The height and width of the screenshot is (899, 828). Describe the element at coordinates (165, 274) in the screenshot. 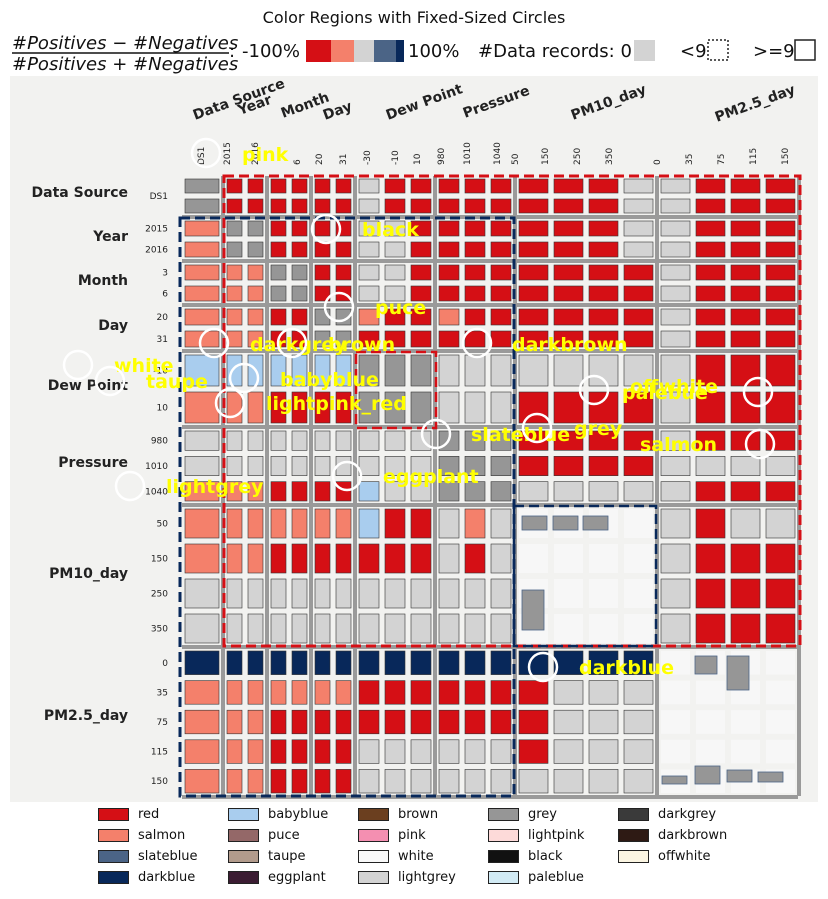

I see `row-tick-label: 3` at that location.